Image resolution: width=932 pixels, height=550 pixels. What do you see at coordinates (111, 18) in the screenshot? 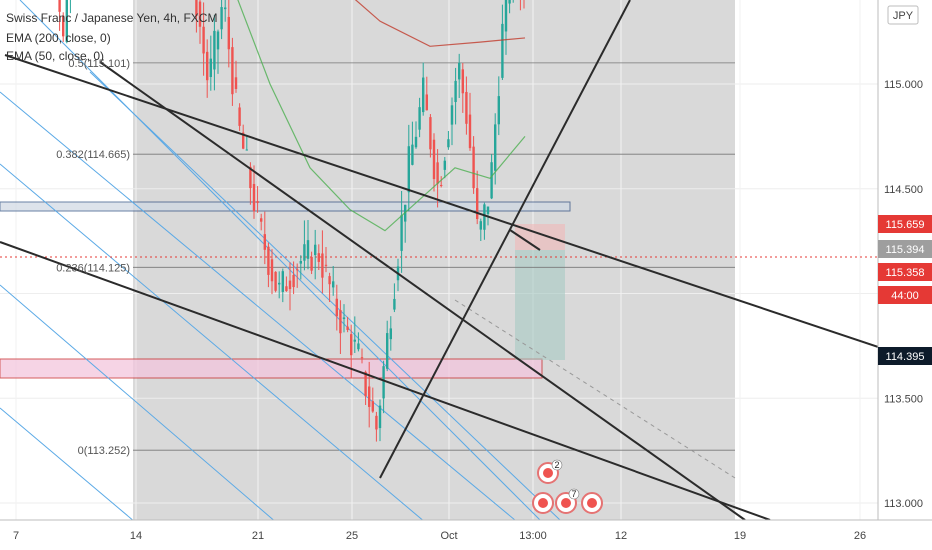
I see `symbol-title: Swiss Franc / Japanese Yen, 4h, FXCM` at bounding box center [111, 18].